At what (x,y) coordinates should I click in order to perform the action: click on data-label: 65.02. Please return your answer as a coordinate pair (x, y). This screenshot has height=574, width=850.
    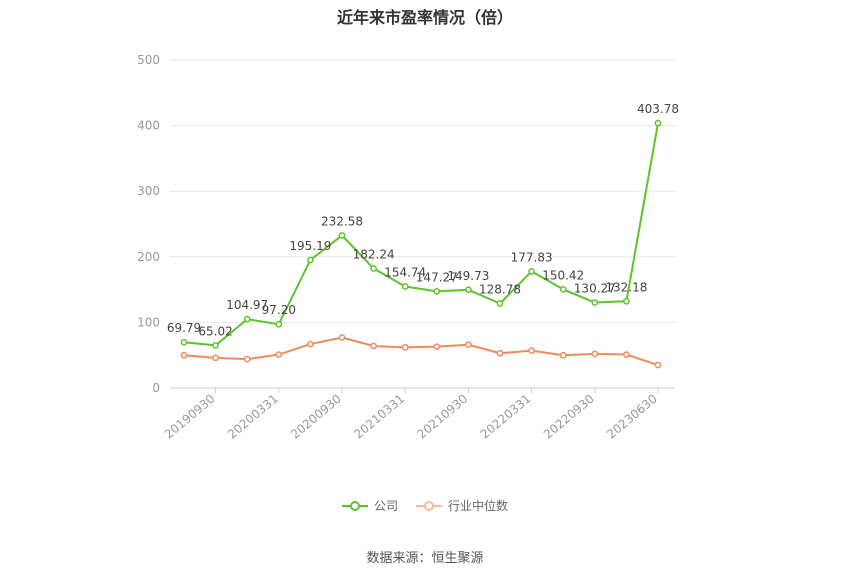
    Looking at the image, I should click on (215, 331).